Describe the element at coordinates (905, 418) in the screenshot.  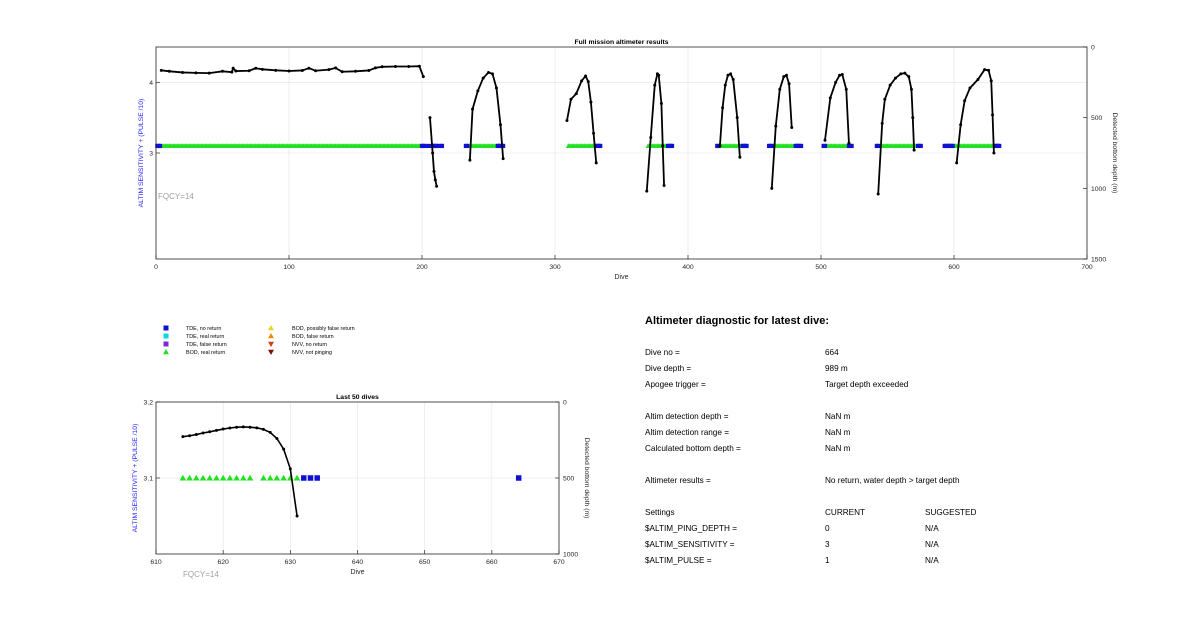
I see `diagnostic-row-detection-depth: Altim detection depth = NaN m` at that location.